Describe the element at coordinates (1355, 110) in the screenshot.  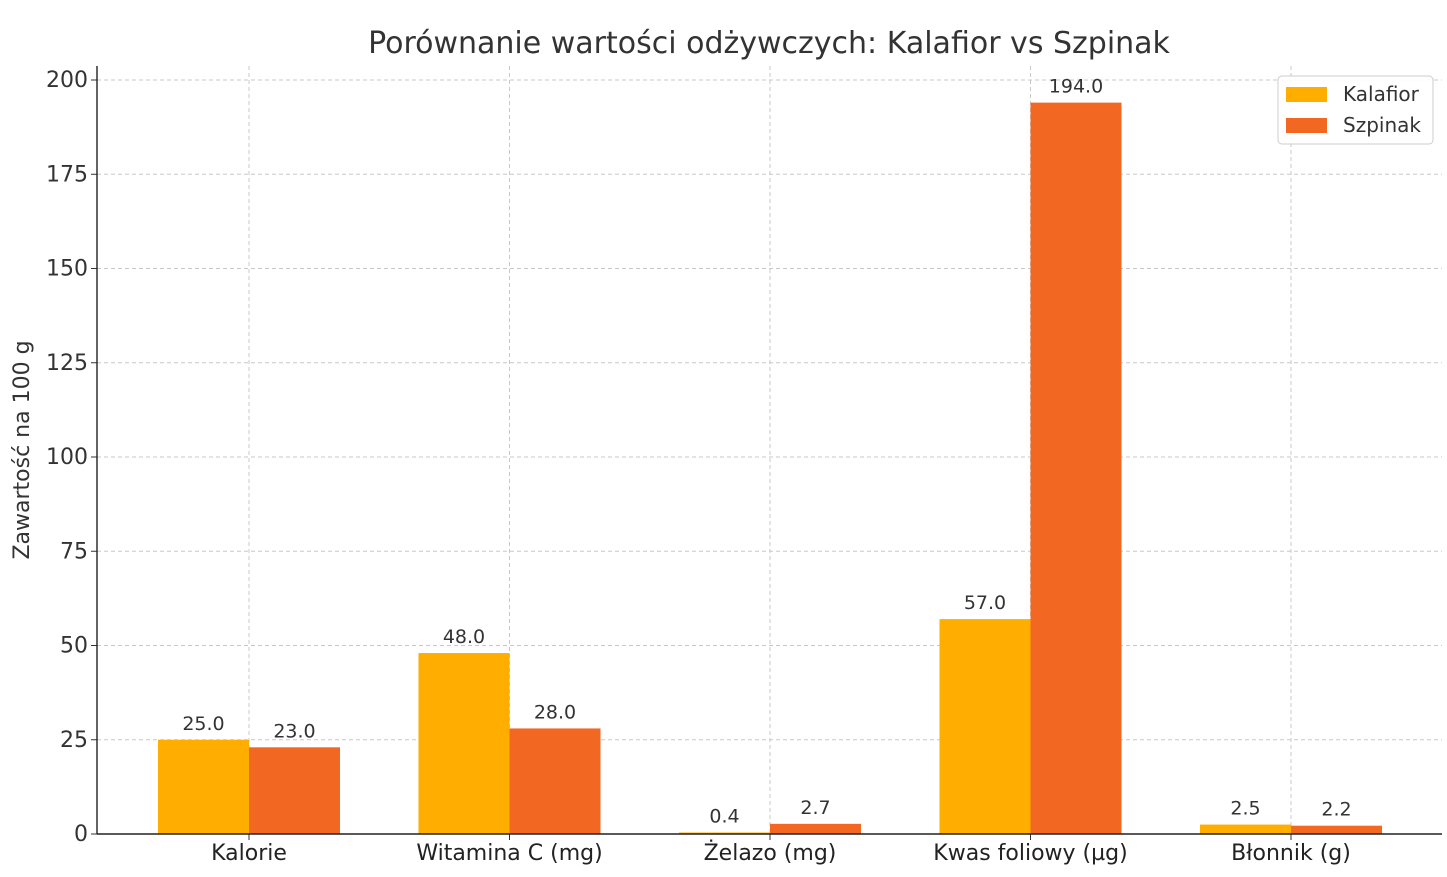
I see `legend: Kalafior Szpinak` at that location.